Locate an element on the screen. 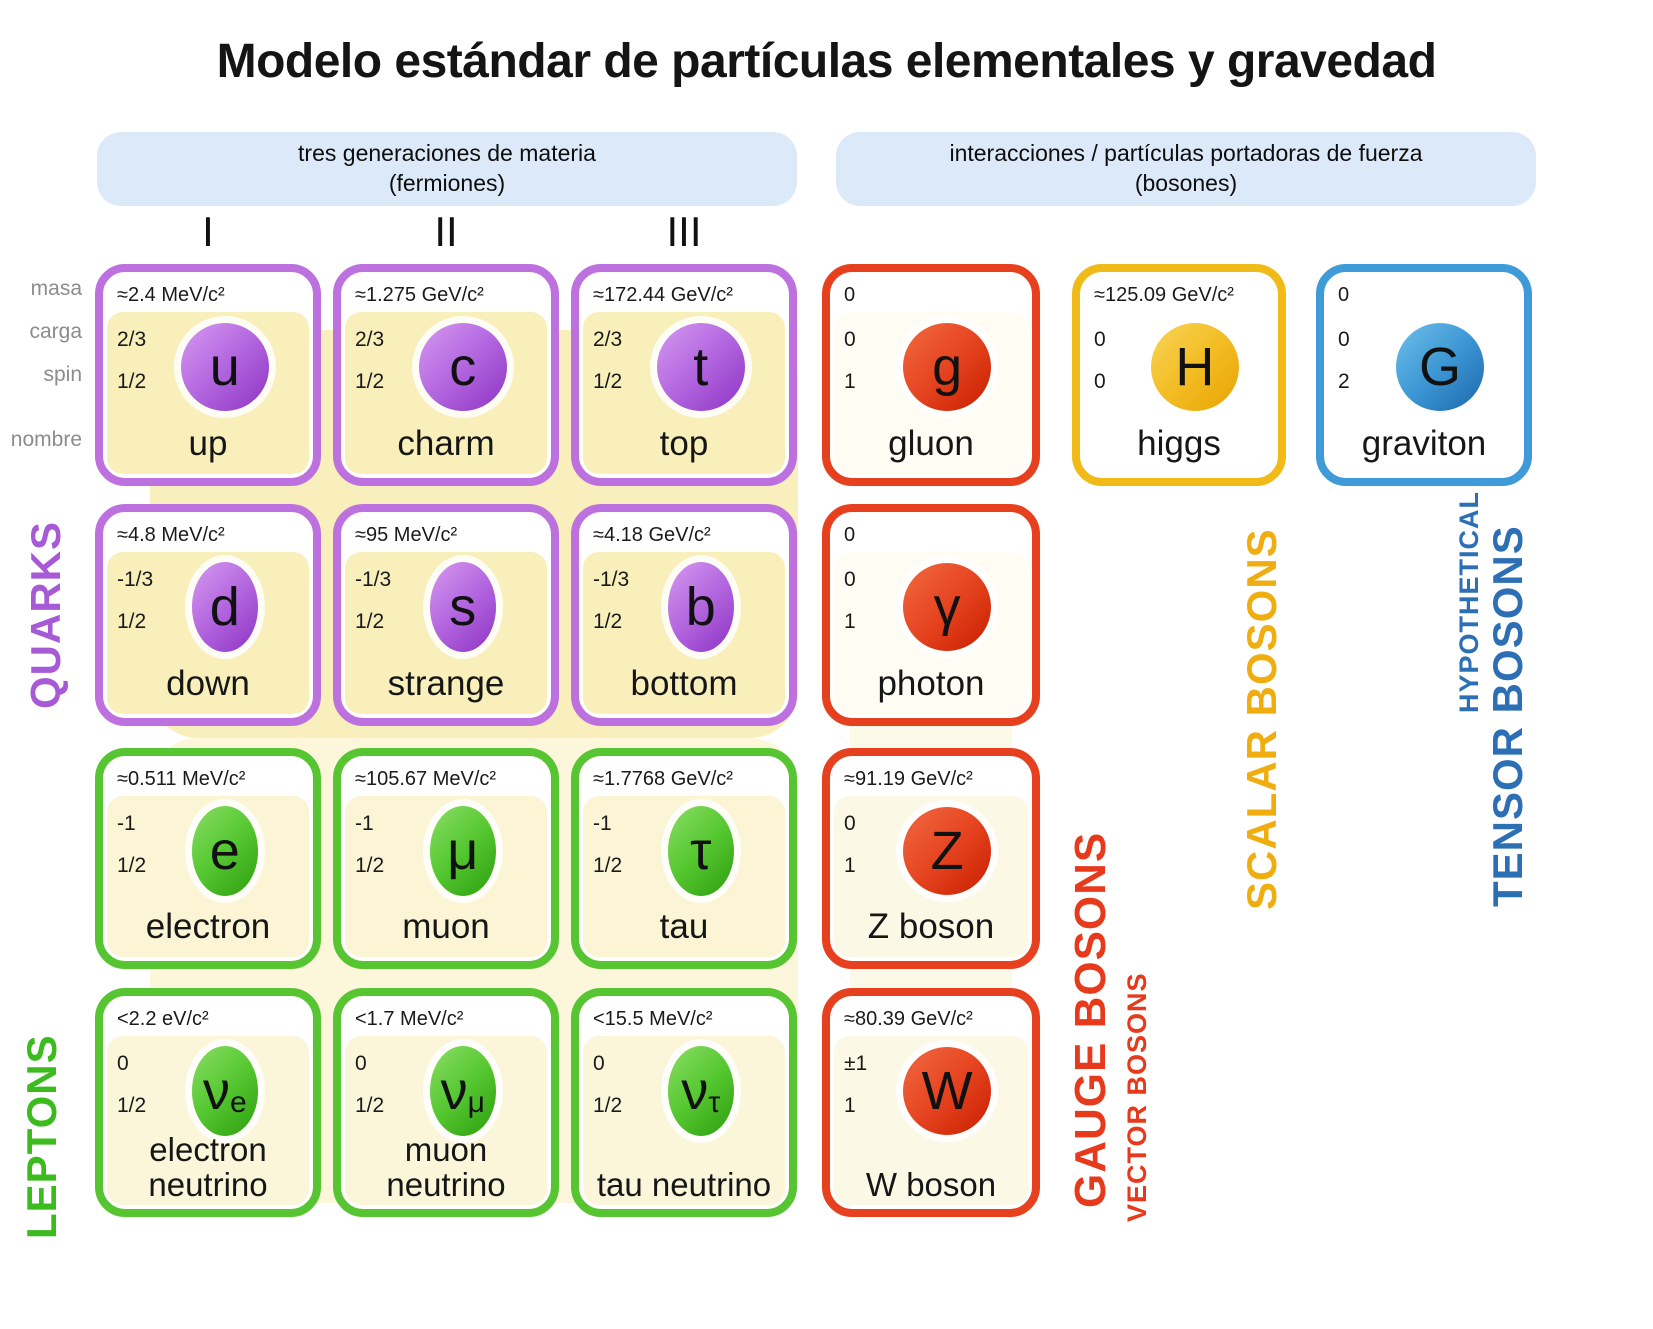 The image size is (1653, 1329). scalar-bosons-category-label: SCALAR BOSONS is located at coordinates (1261, 719).